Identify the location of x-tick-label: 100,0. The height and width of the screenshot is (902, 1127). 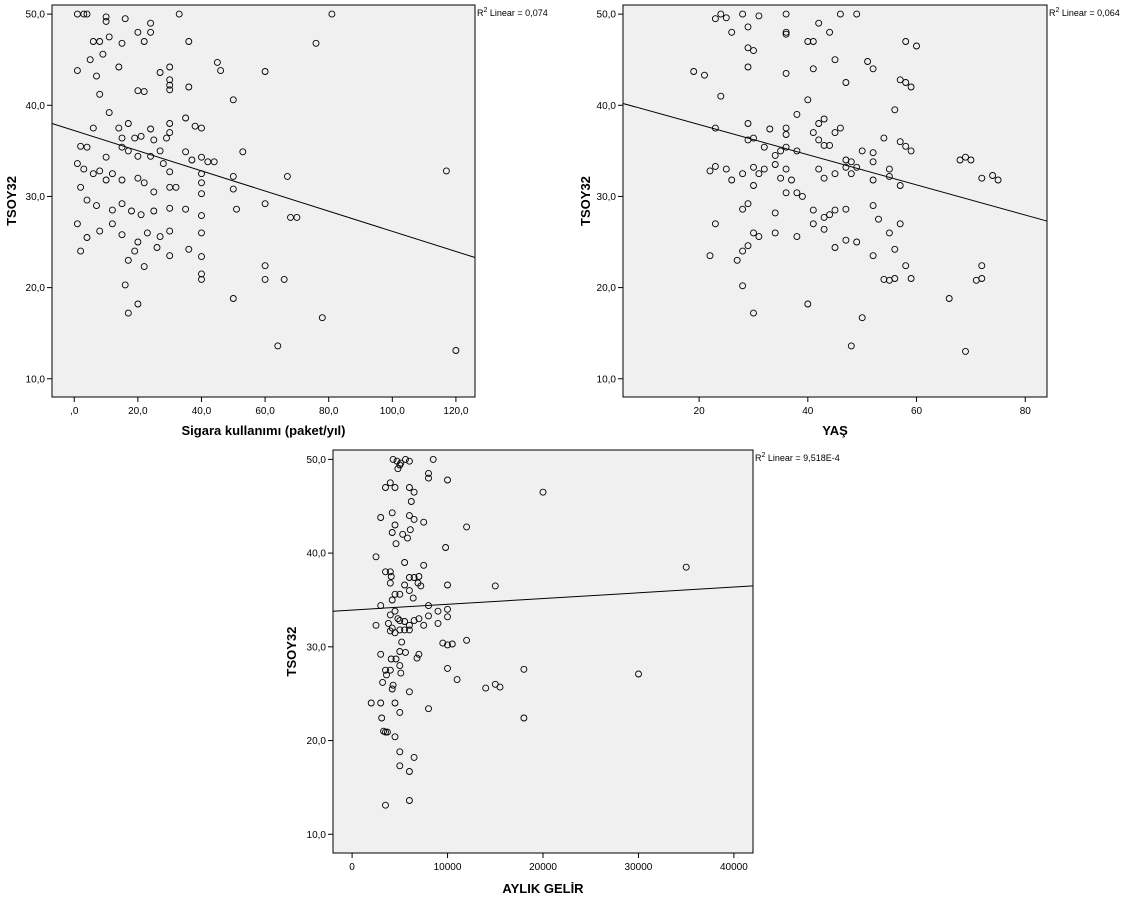
(392, 411).